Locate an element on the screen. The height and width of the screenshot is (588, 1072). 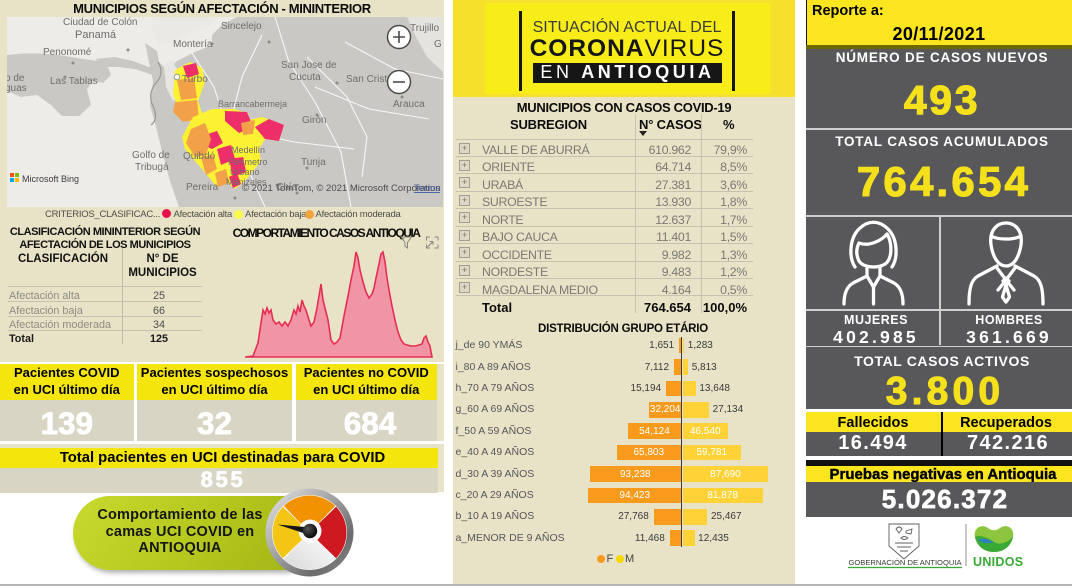
svg-text: Montería is located at coordinates (193, 44).